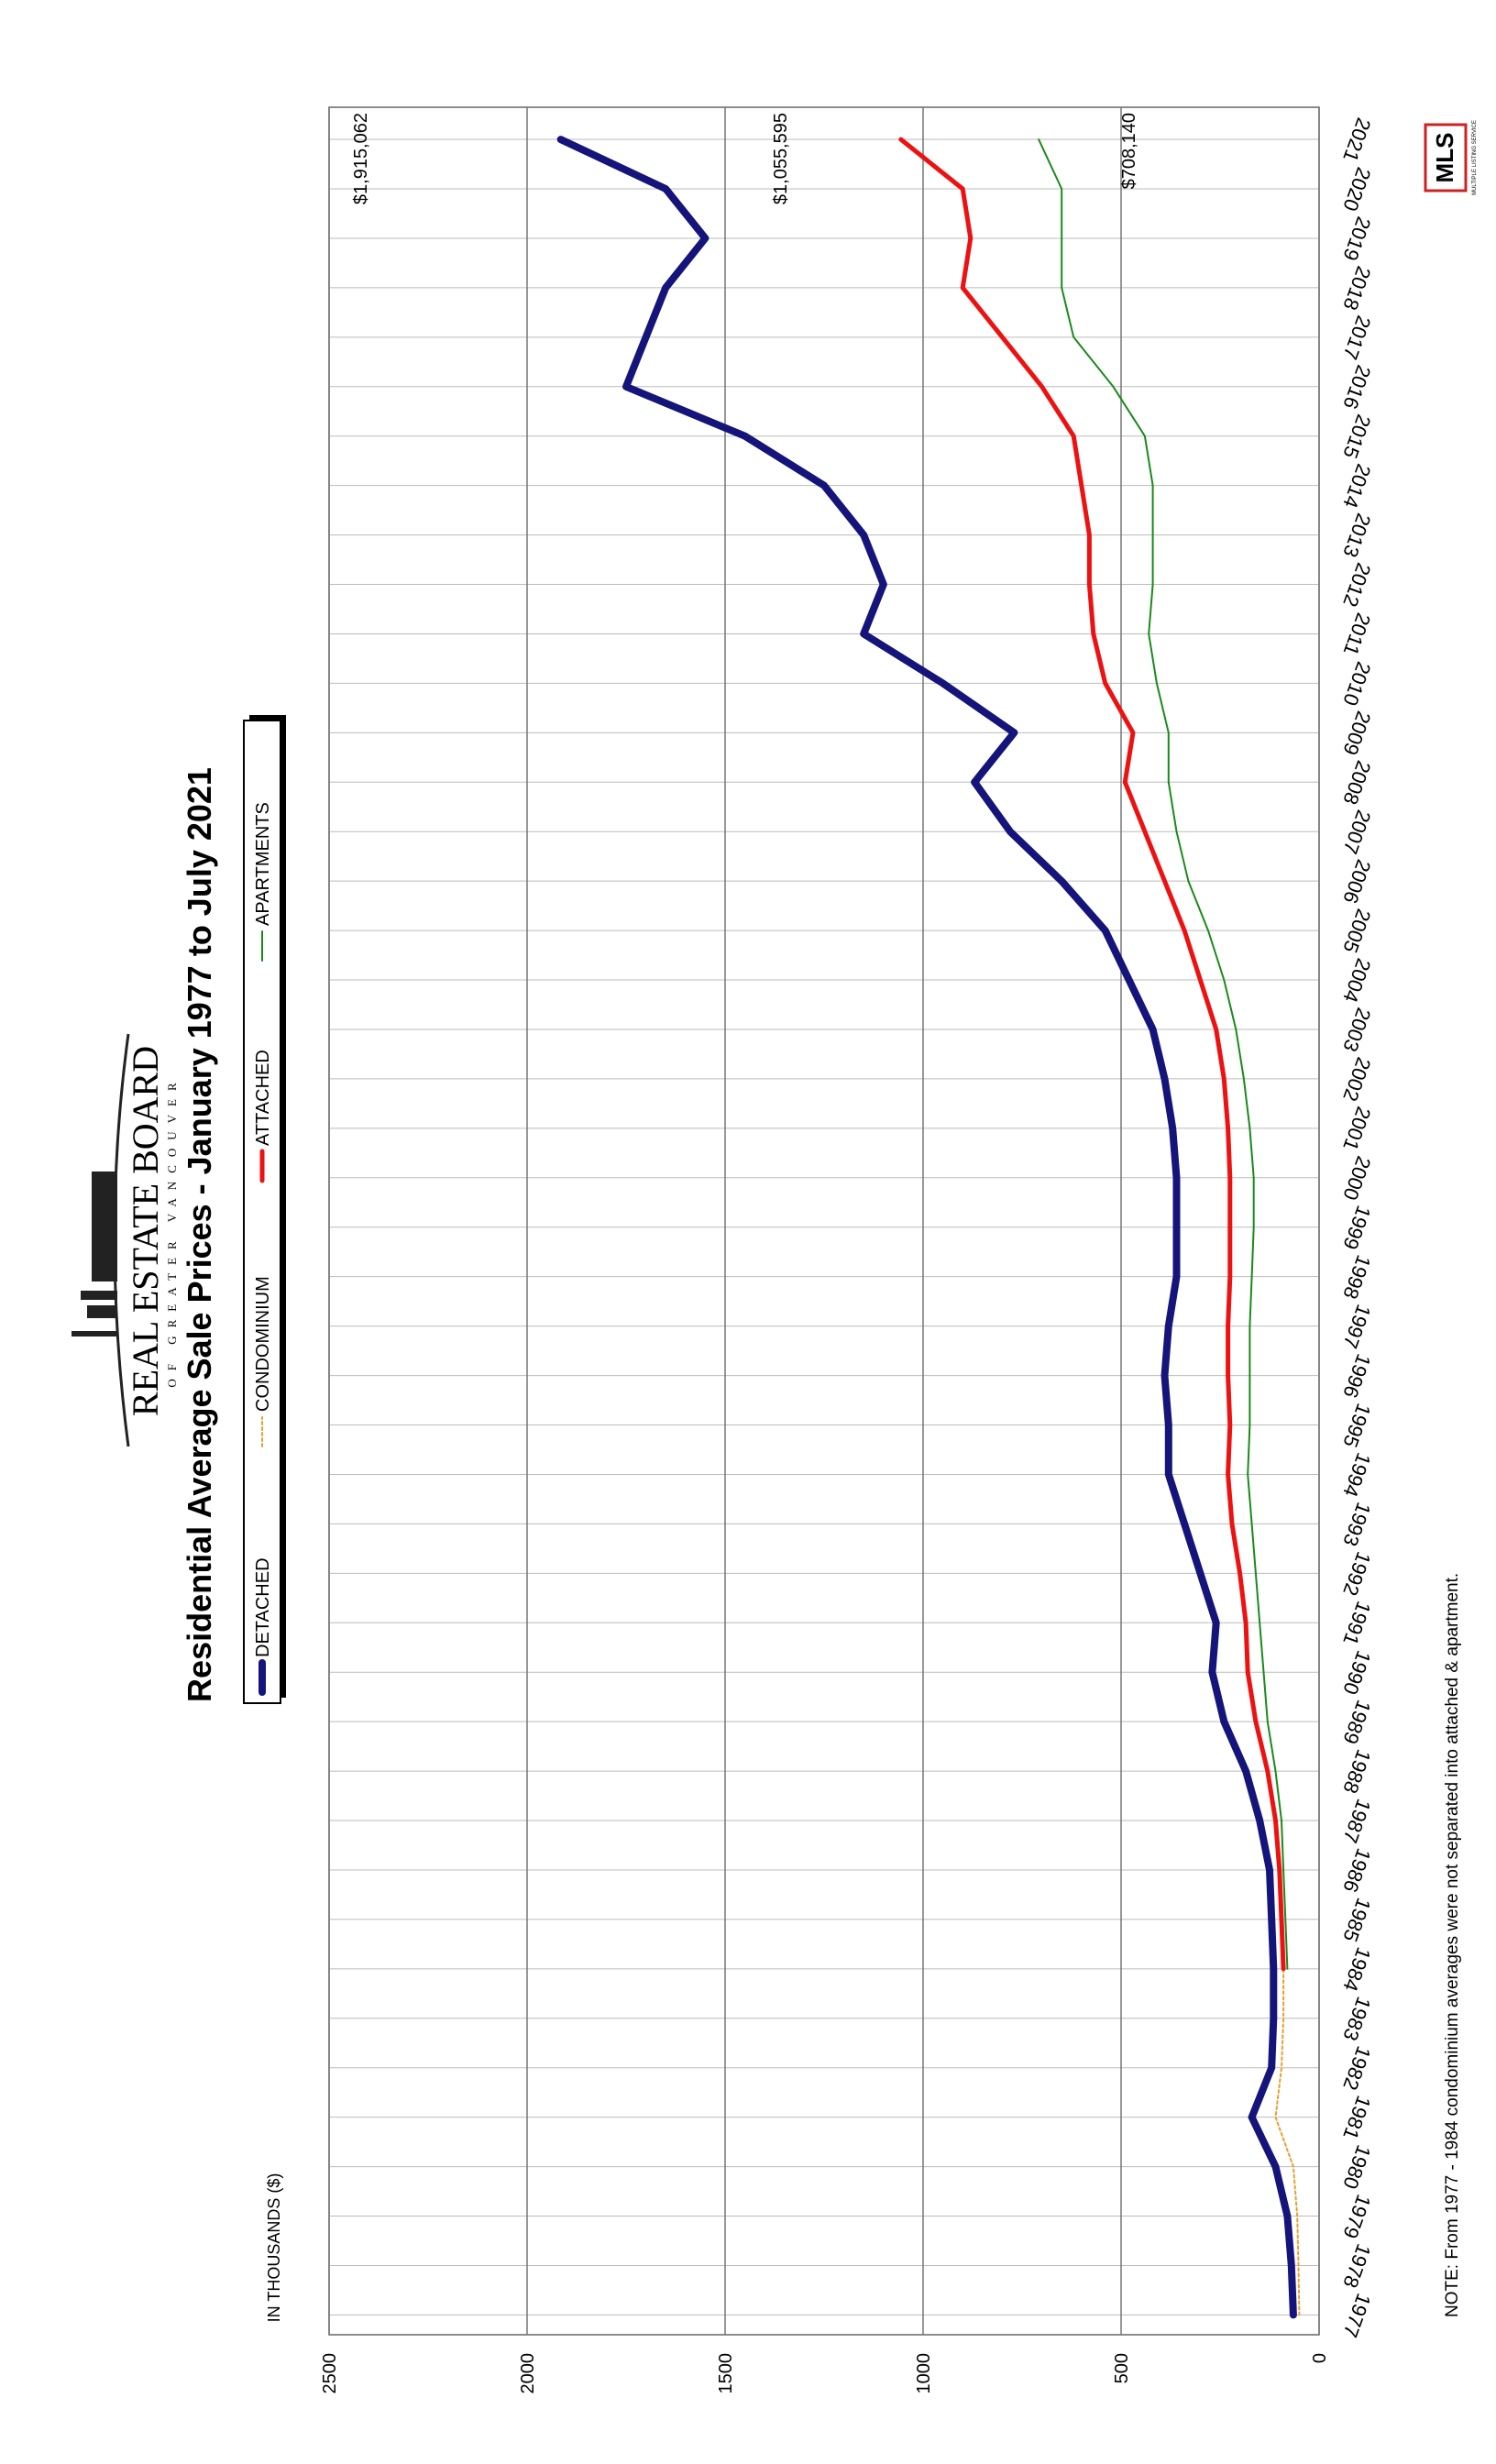 The image size is (1496, 2464). I want to click on mls-logo: MLS MULTIPLE LISTING SERVICE, so click(1451, 157).